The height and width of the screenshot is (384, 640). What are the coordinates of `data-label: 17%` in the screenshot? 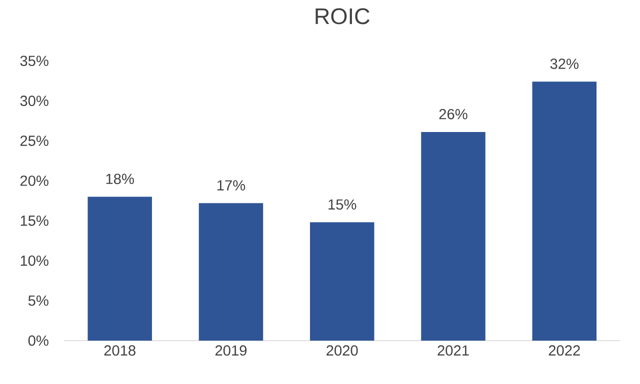 It's located at (231, 185).